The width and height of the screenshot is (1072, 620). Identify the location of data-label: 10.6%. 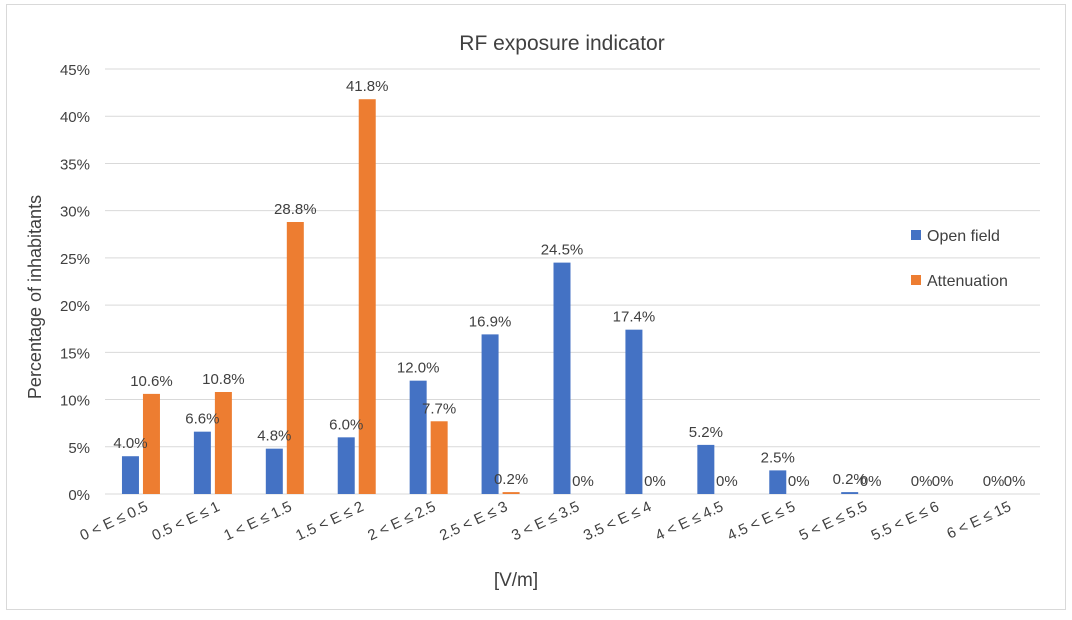
(151, 381).